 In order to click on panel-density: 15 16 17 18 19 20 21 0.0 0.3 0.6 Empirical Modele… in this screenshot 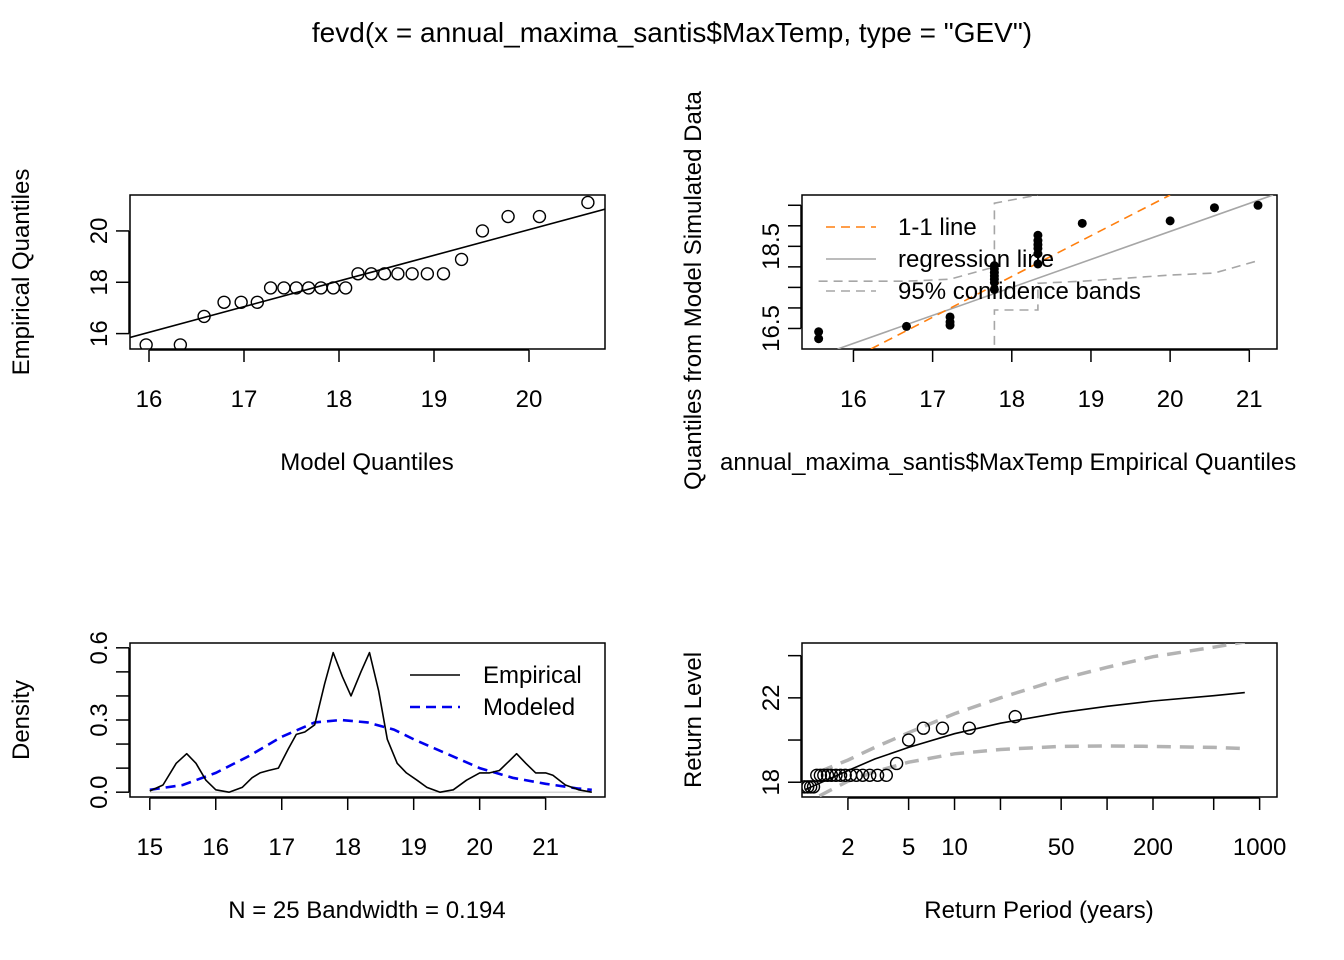, I will do `click(307, 777)`.